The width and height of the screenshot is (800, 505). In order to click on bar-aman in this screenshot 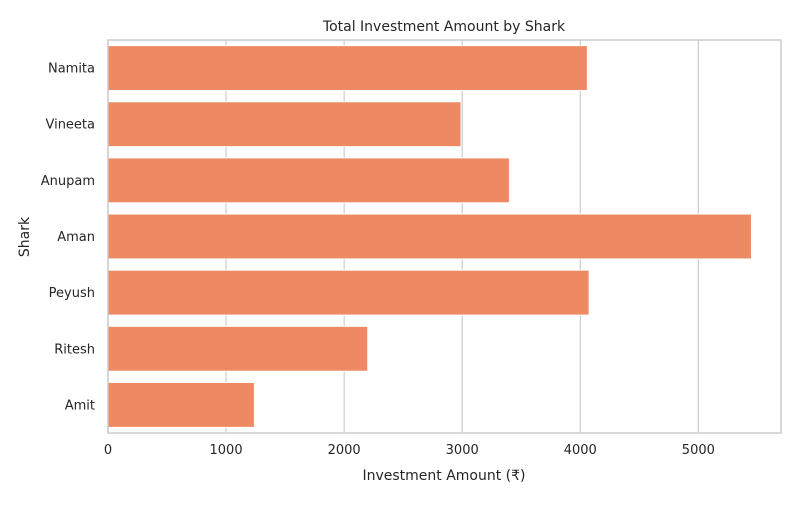, I will do `click(429, 236)`.